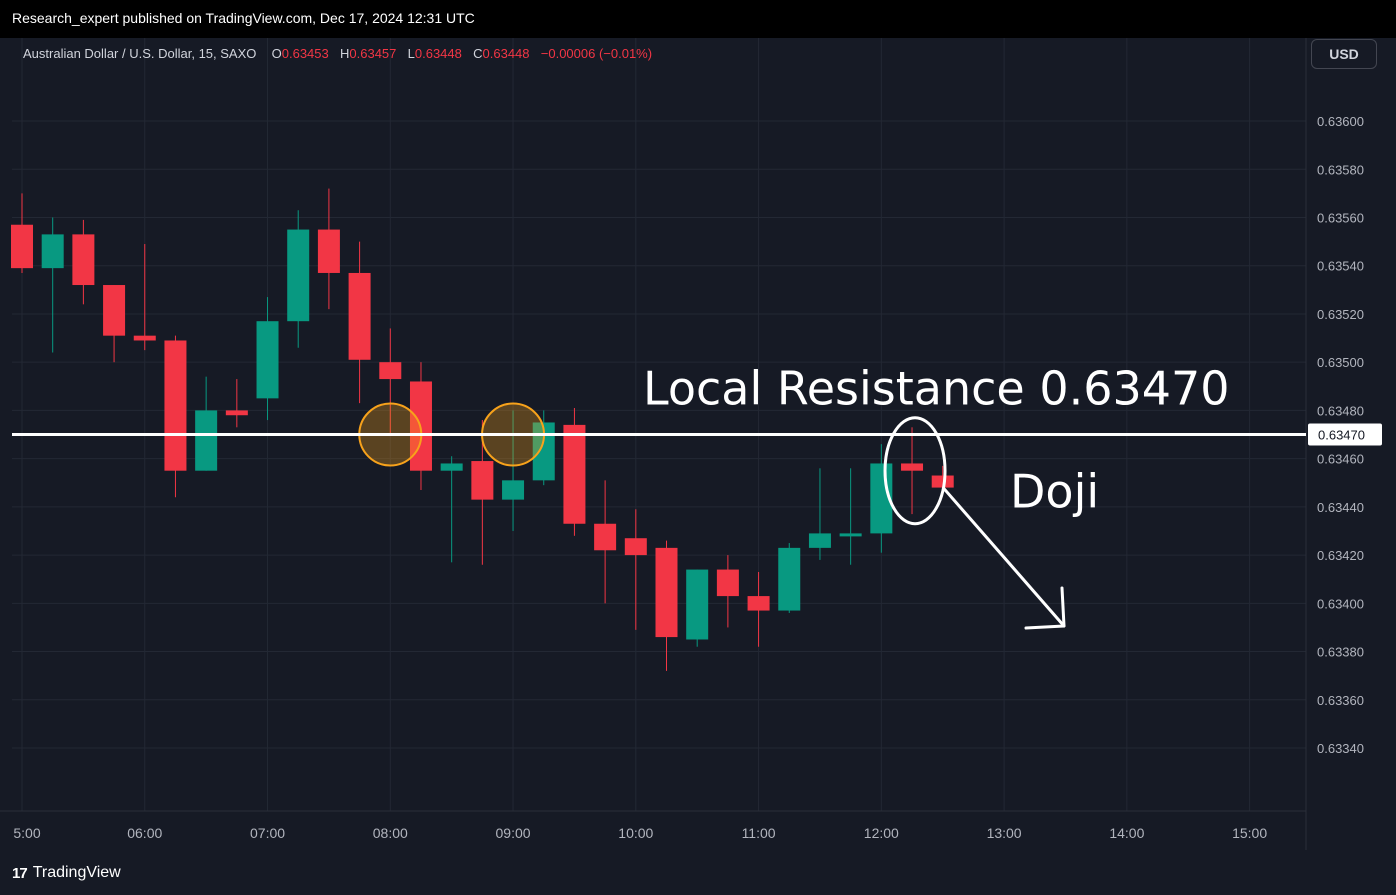  Describe the element at coordinates (305, 53) in the screenshot. I see `open-value: 0.63453` at that location.